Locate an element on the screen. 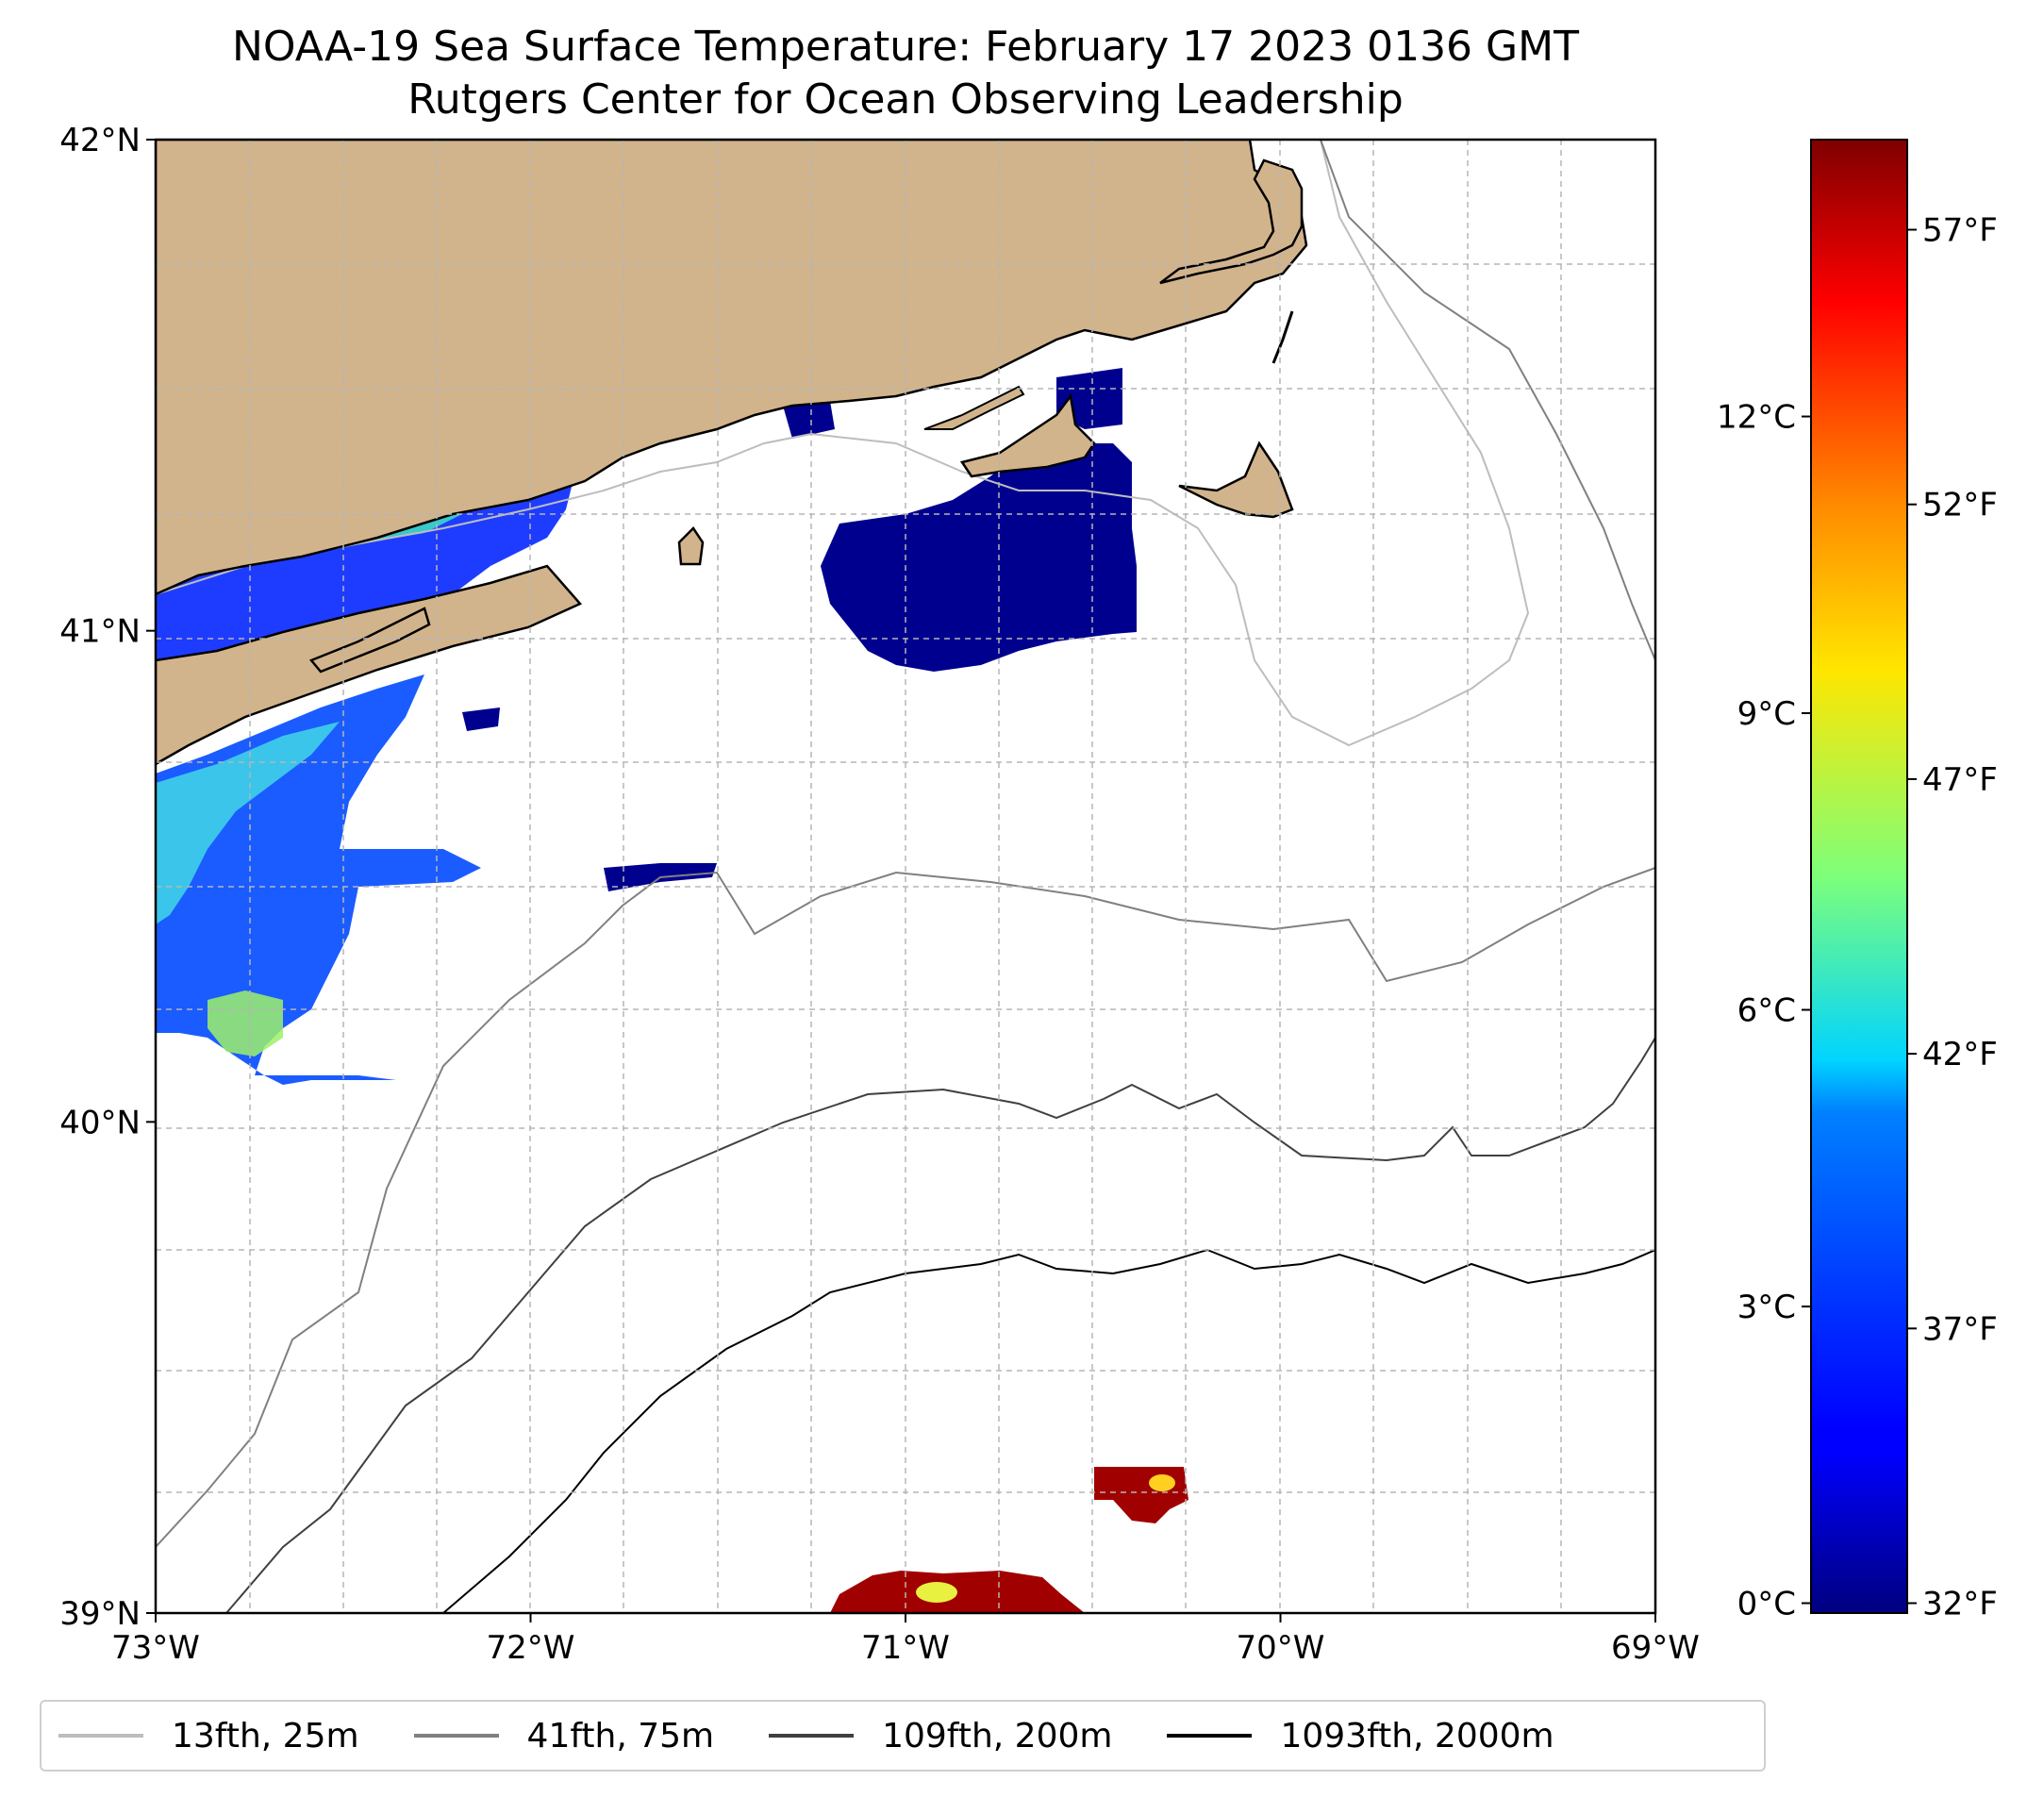  sst-warm-core-east is located at coordinates (1162, 1482).